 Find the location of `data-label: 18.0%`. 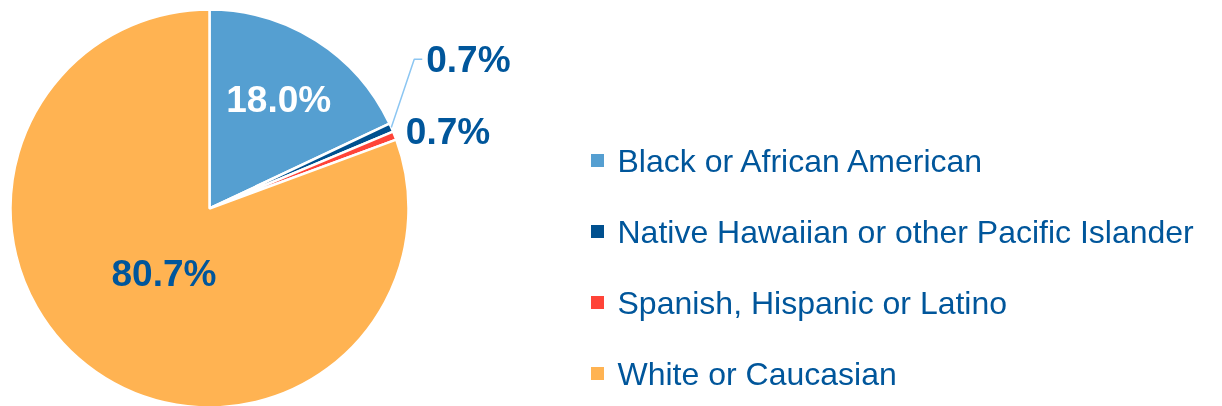

data-label: 18.0% is located at coordinates (279, 99).